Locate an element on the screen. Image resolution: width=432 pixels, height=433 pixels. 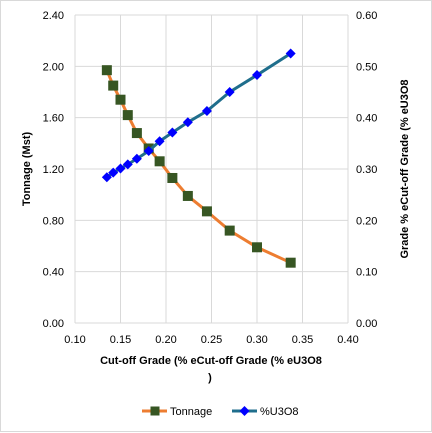
right-y-tick-label: 0.10 is located at coordinates (366, 273).